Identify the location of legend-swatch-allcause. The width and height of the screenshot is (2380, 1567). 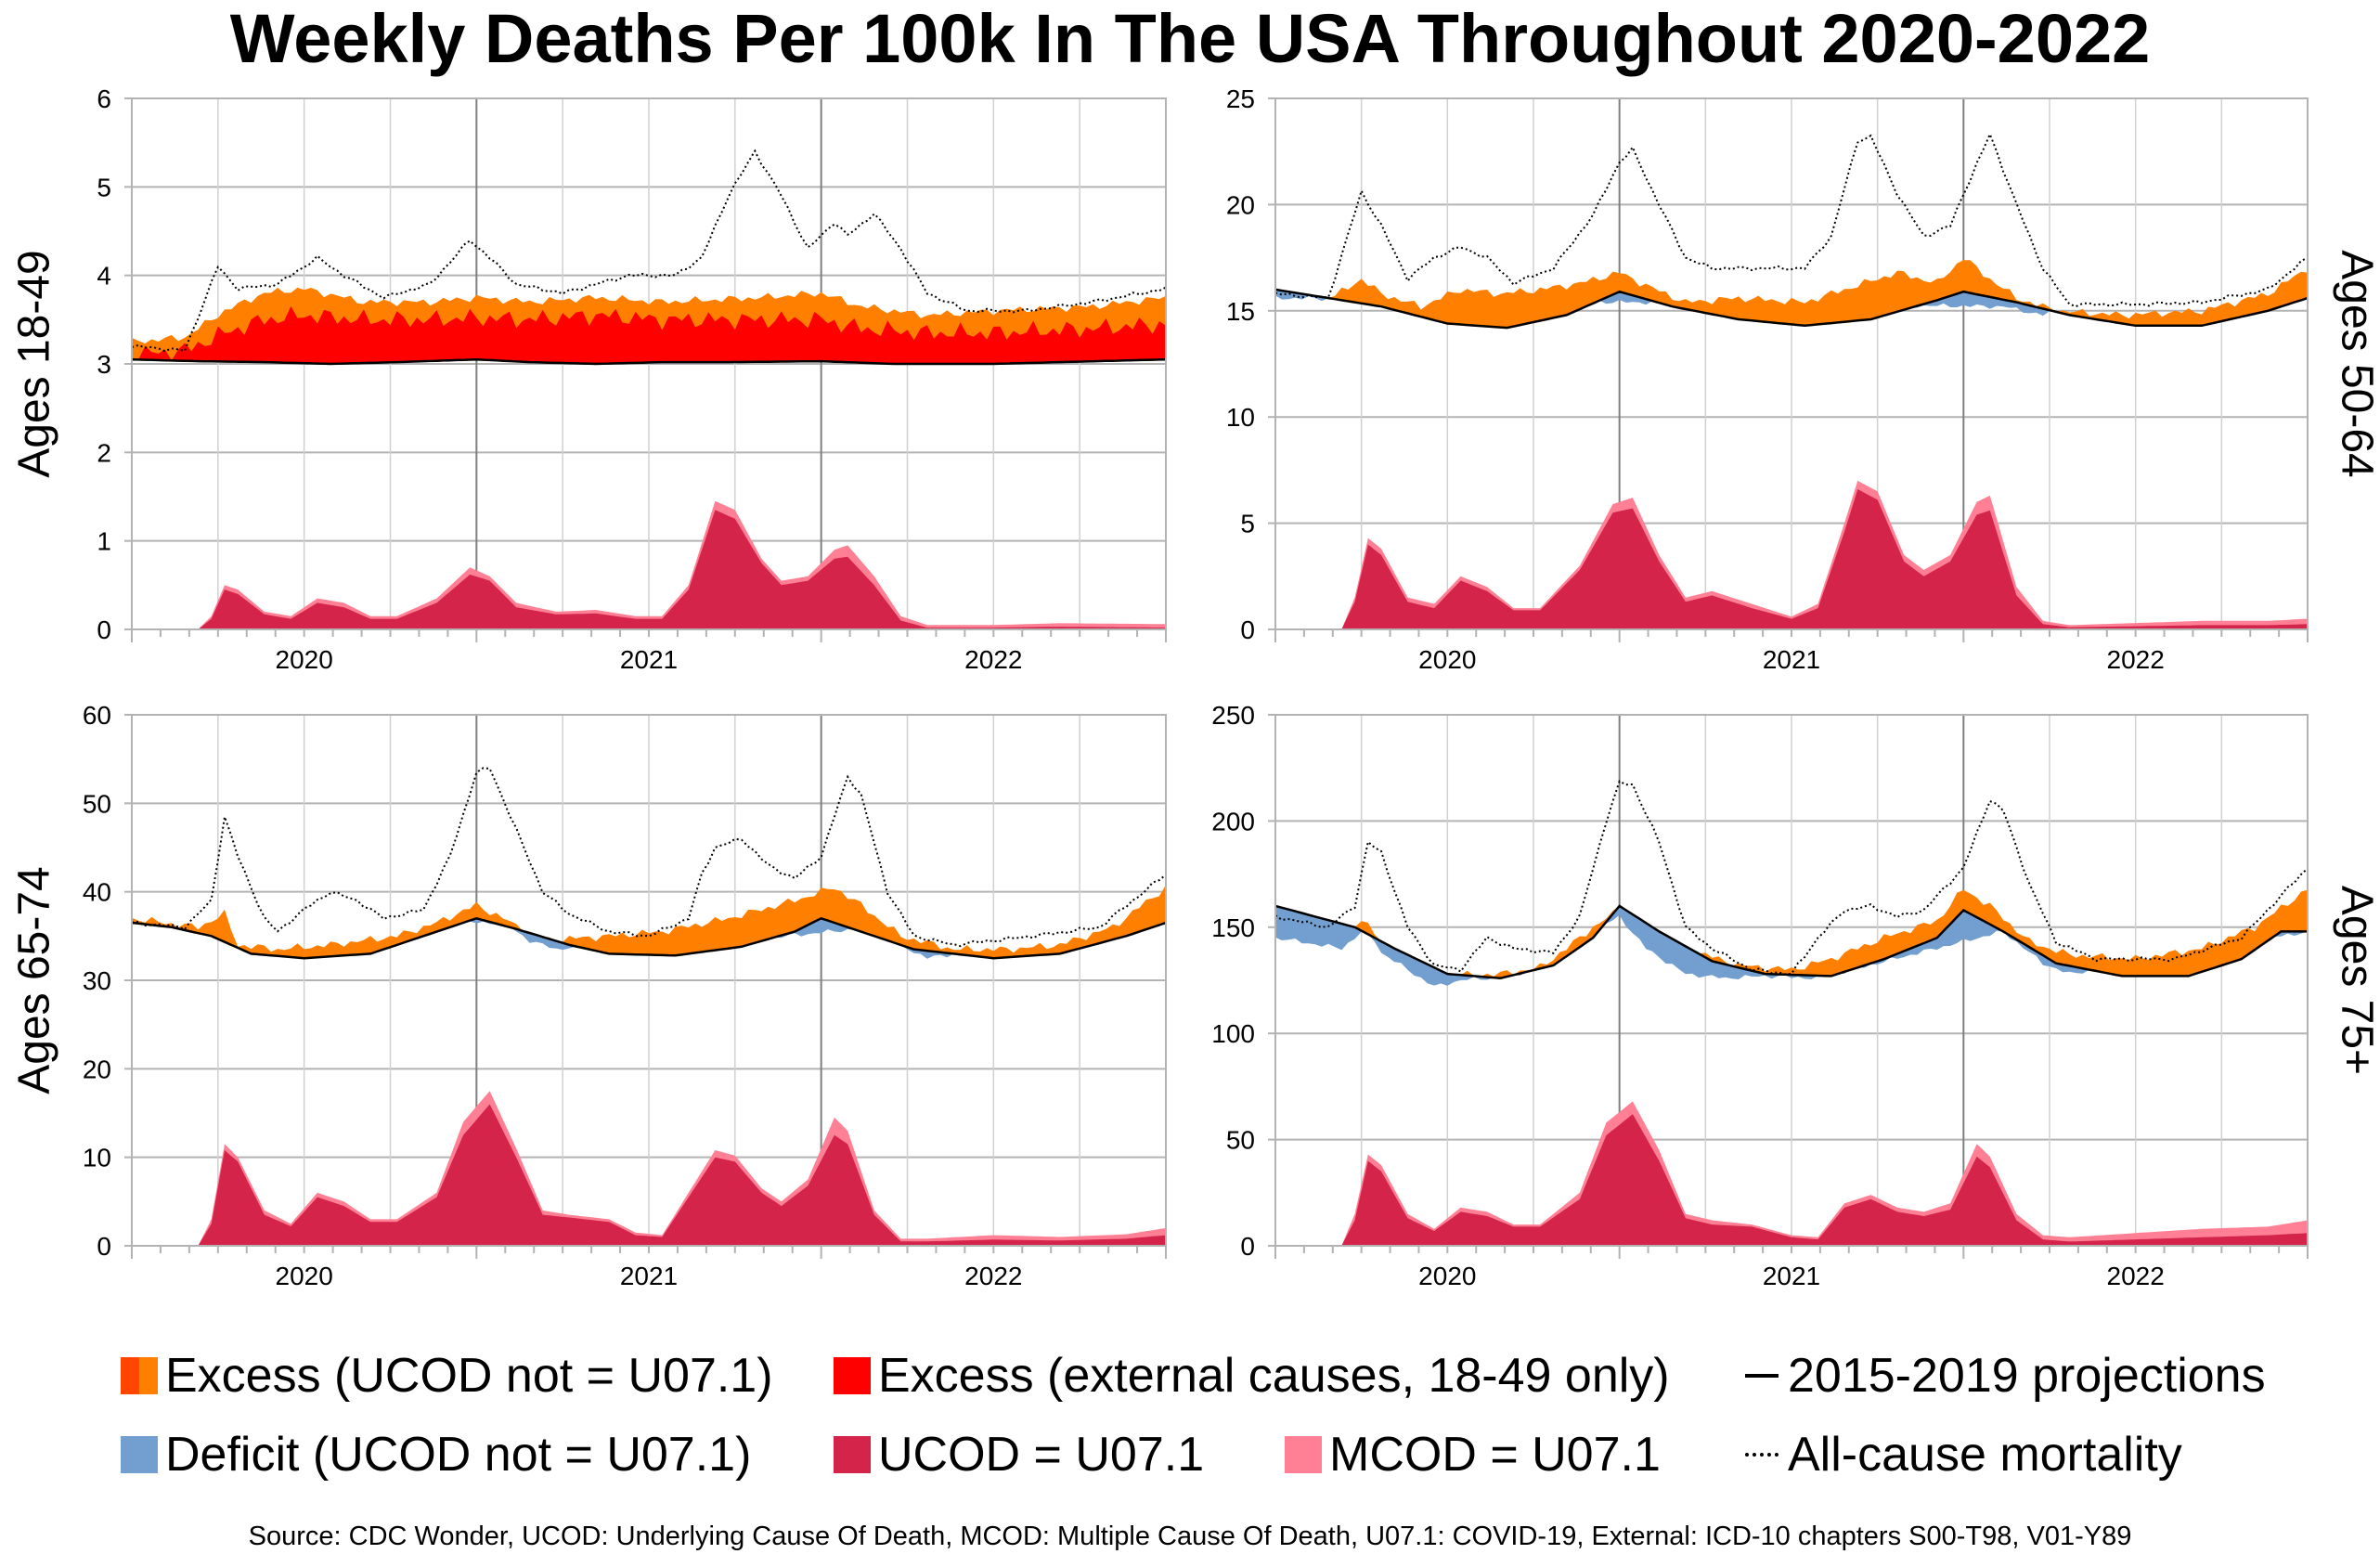
(1762, 1455).